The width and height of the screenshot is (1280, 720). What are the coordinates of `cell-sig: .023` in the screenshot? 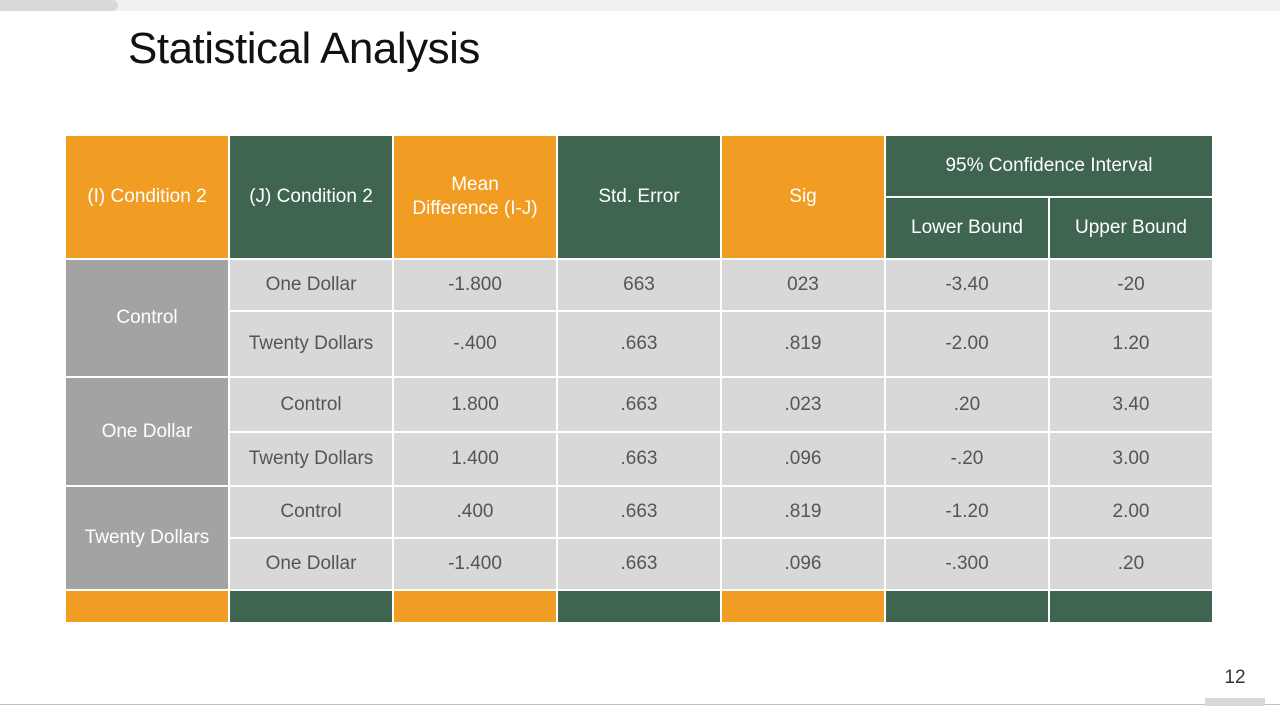 It's located at (803, 404).